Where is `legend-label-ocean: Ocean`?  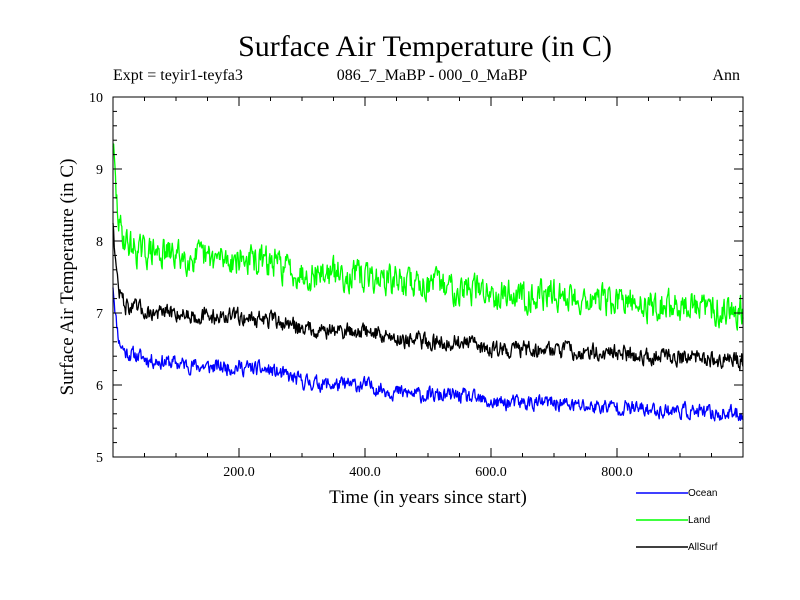
legend-label-ocean: Ocean is located at coordinates (702, 493).